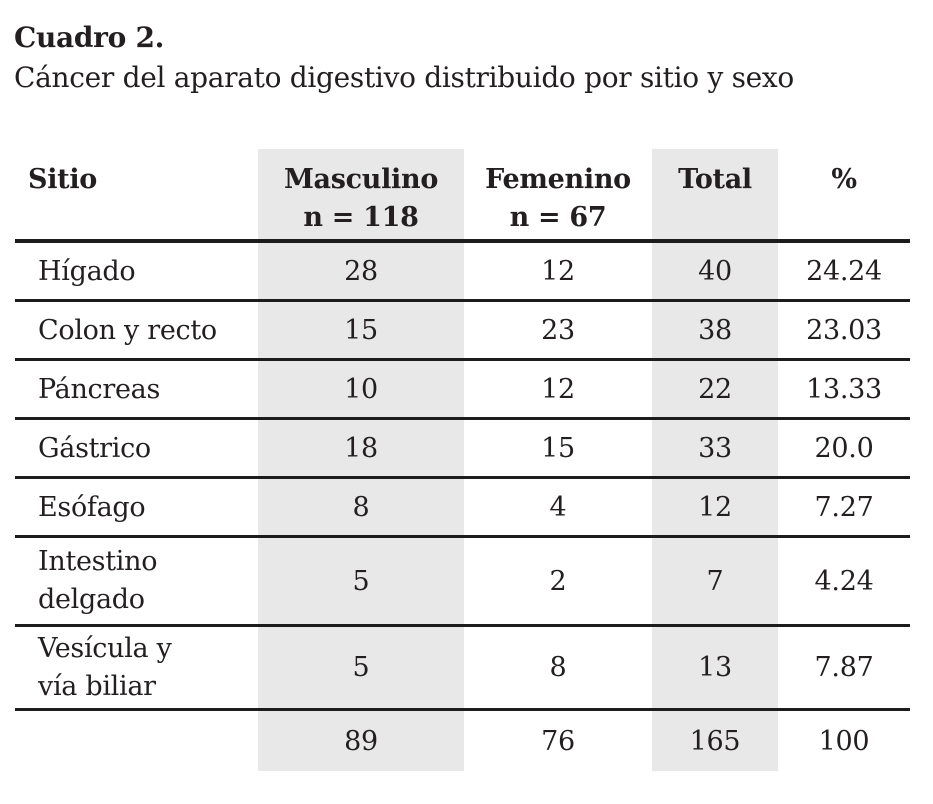 This screenshot has height=804, width=933. I want to click on cell-femenino: 23, so click(558, 330).